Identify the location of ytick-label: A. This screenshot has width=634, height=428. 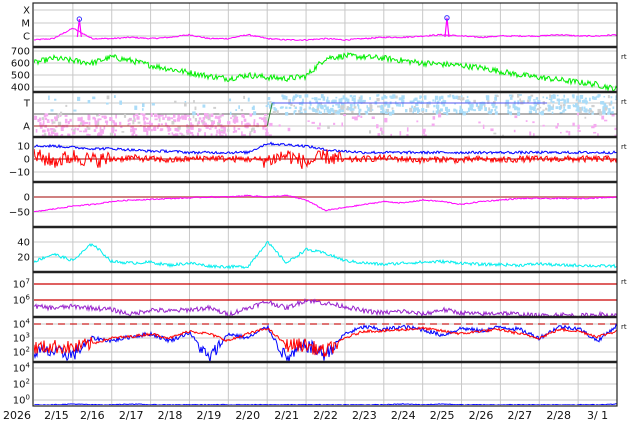
(26, 127).